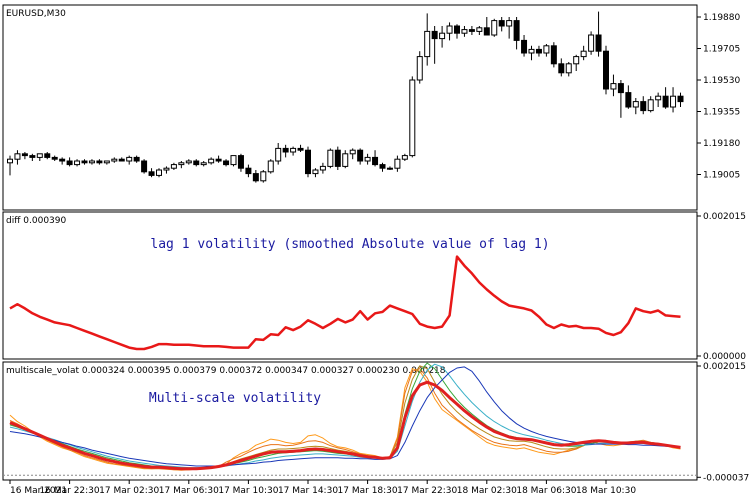 This screenshot has width=750, height=500. What do you see at coordinates (36, 14) in the screenshot?
I see `pane-title: EURUSD,M30` at bounding box center [36, 14].